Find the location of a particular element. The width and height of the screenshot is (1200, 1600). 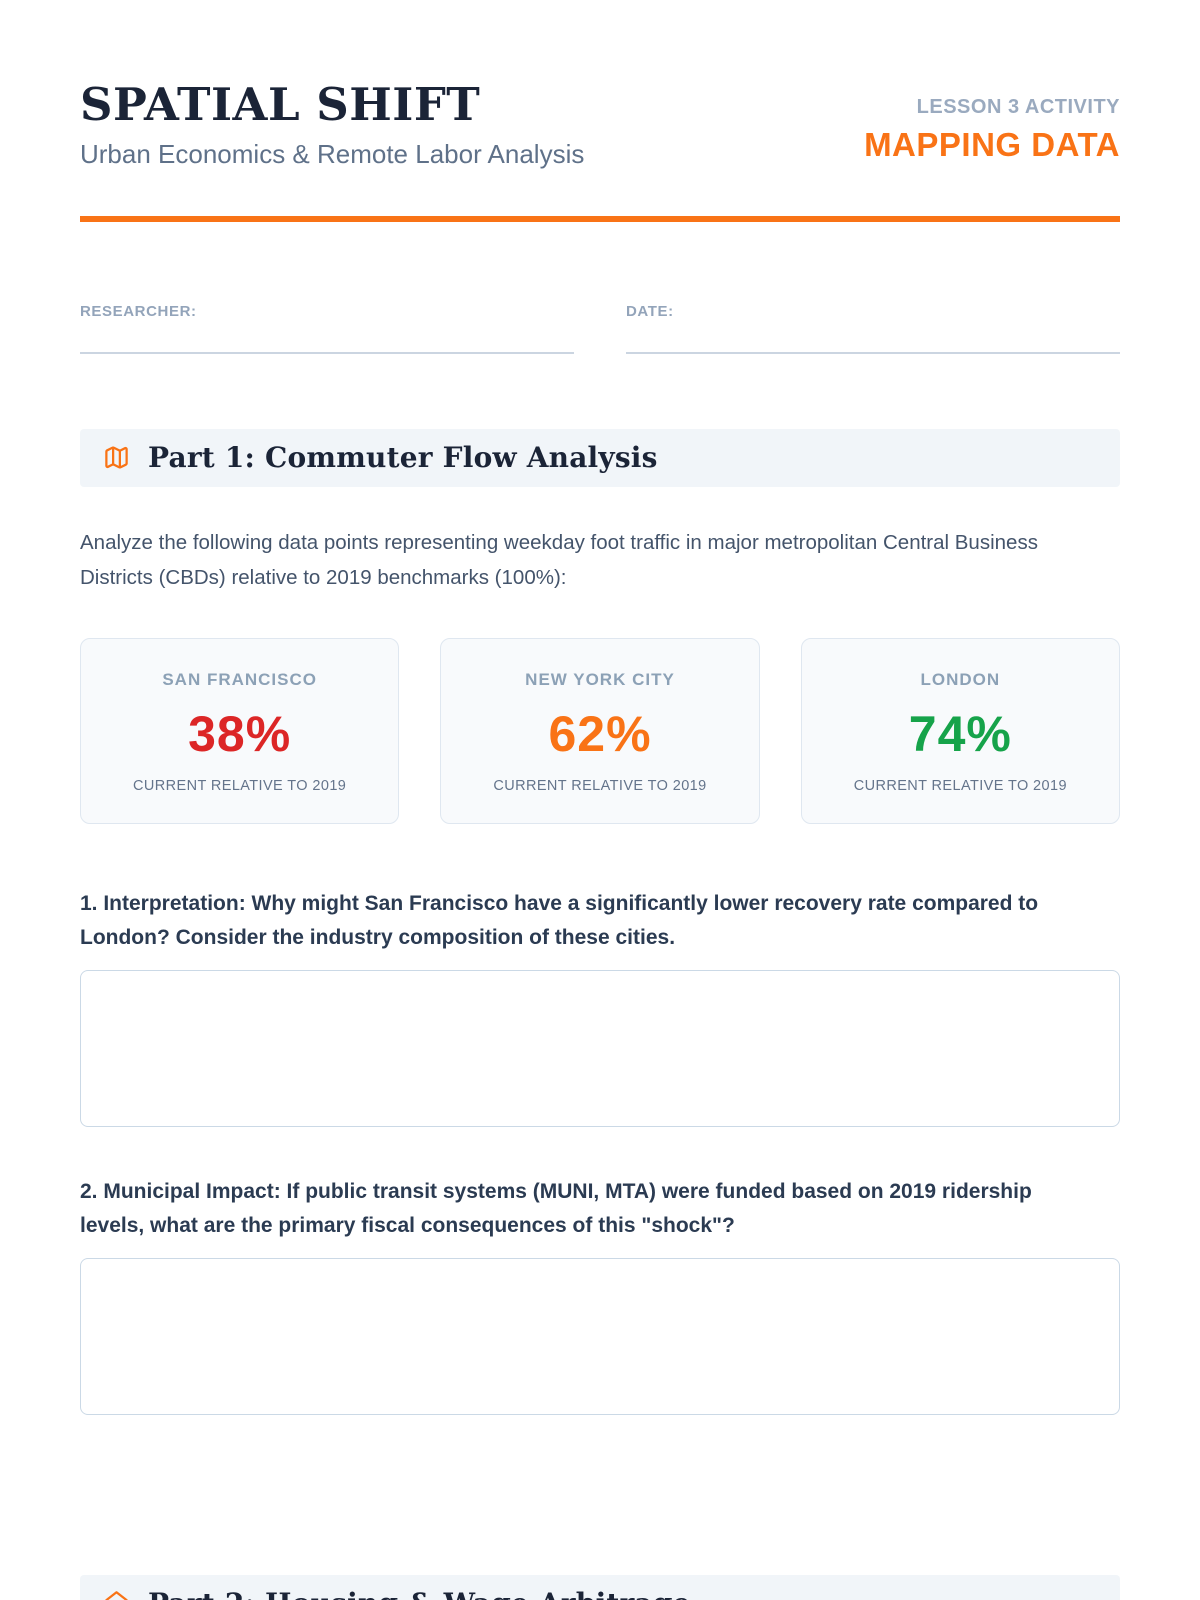

question-2-answer-box is located at coordinates (600, 1336).